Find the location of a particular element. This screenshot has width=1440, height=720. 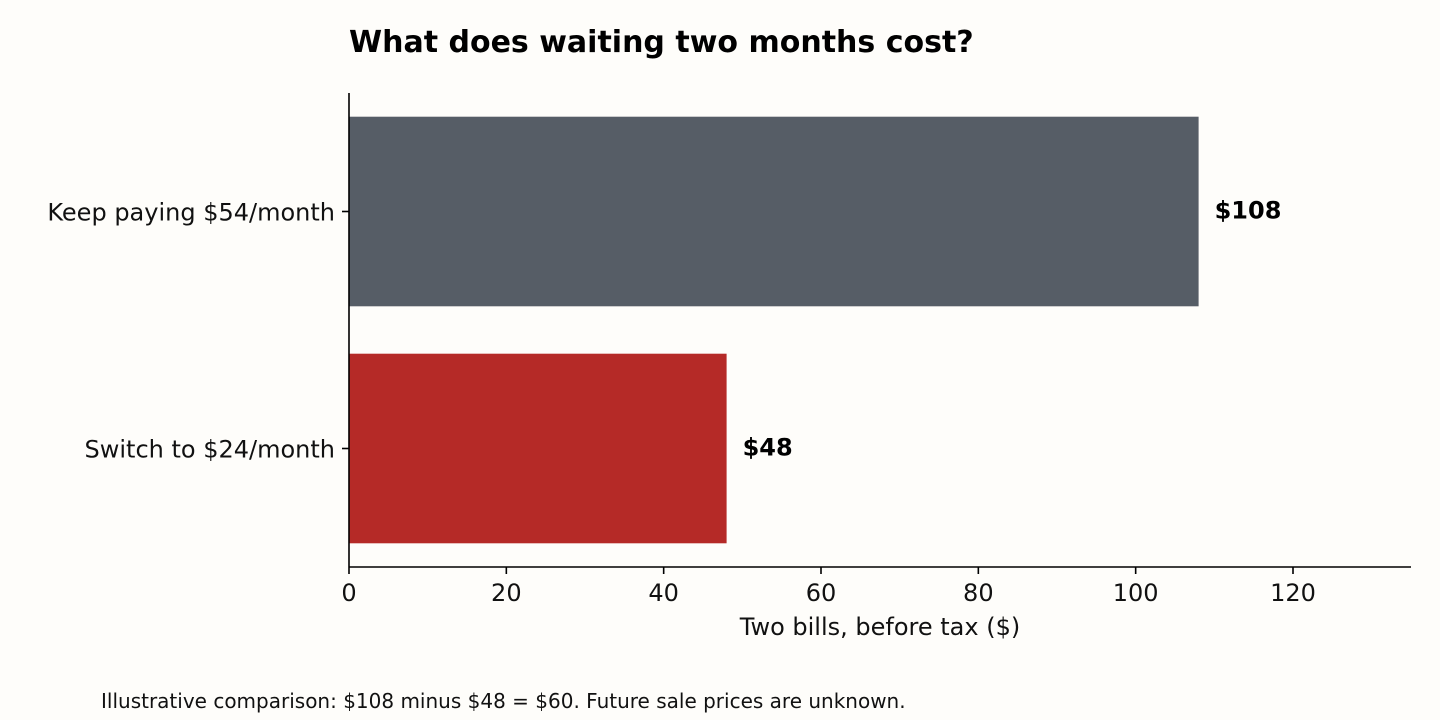

x-tick-label: 40 is located at coordinates (663, 593).